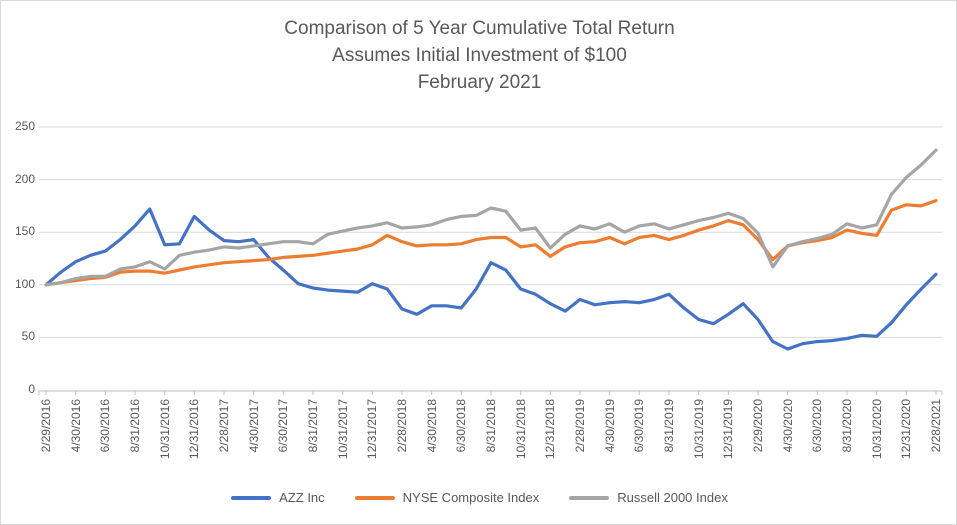 This screenshot has height=525, width=957. I want to click on x-axis-label: 6/30/2018, so click(461, 426).